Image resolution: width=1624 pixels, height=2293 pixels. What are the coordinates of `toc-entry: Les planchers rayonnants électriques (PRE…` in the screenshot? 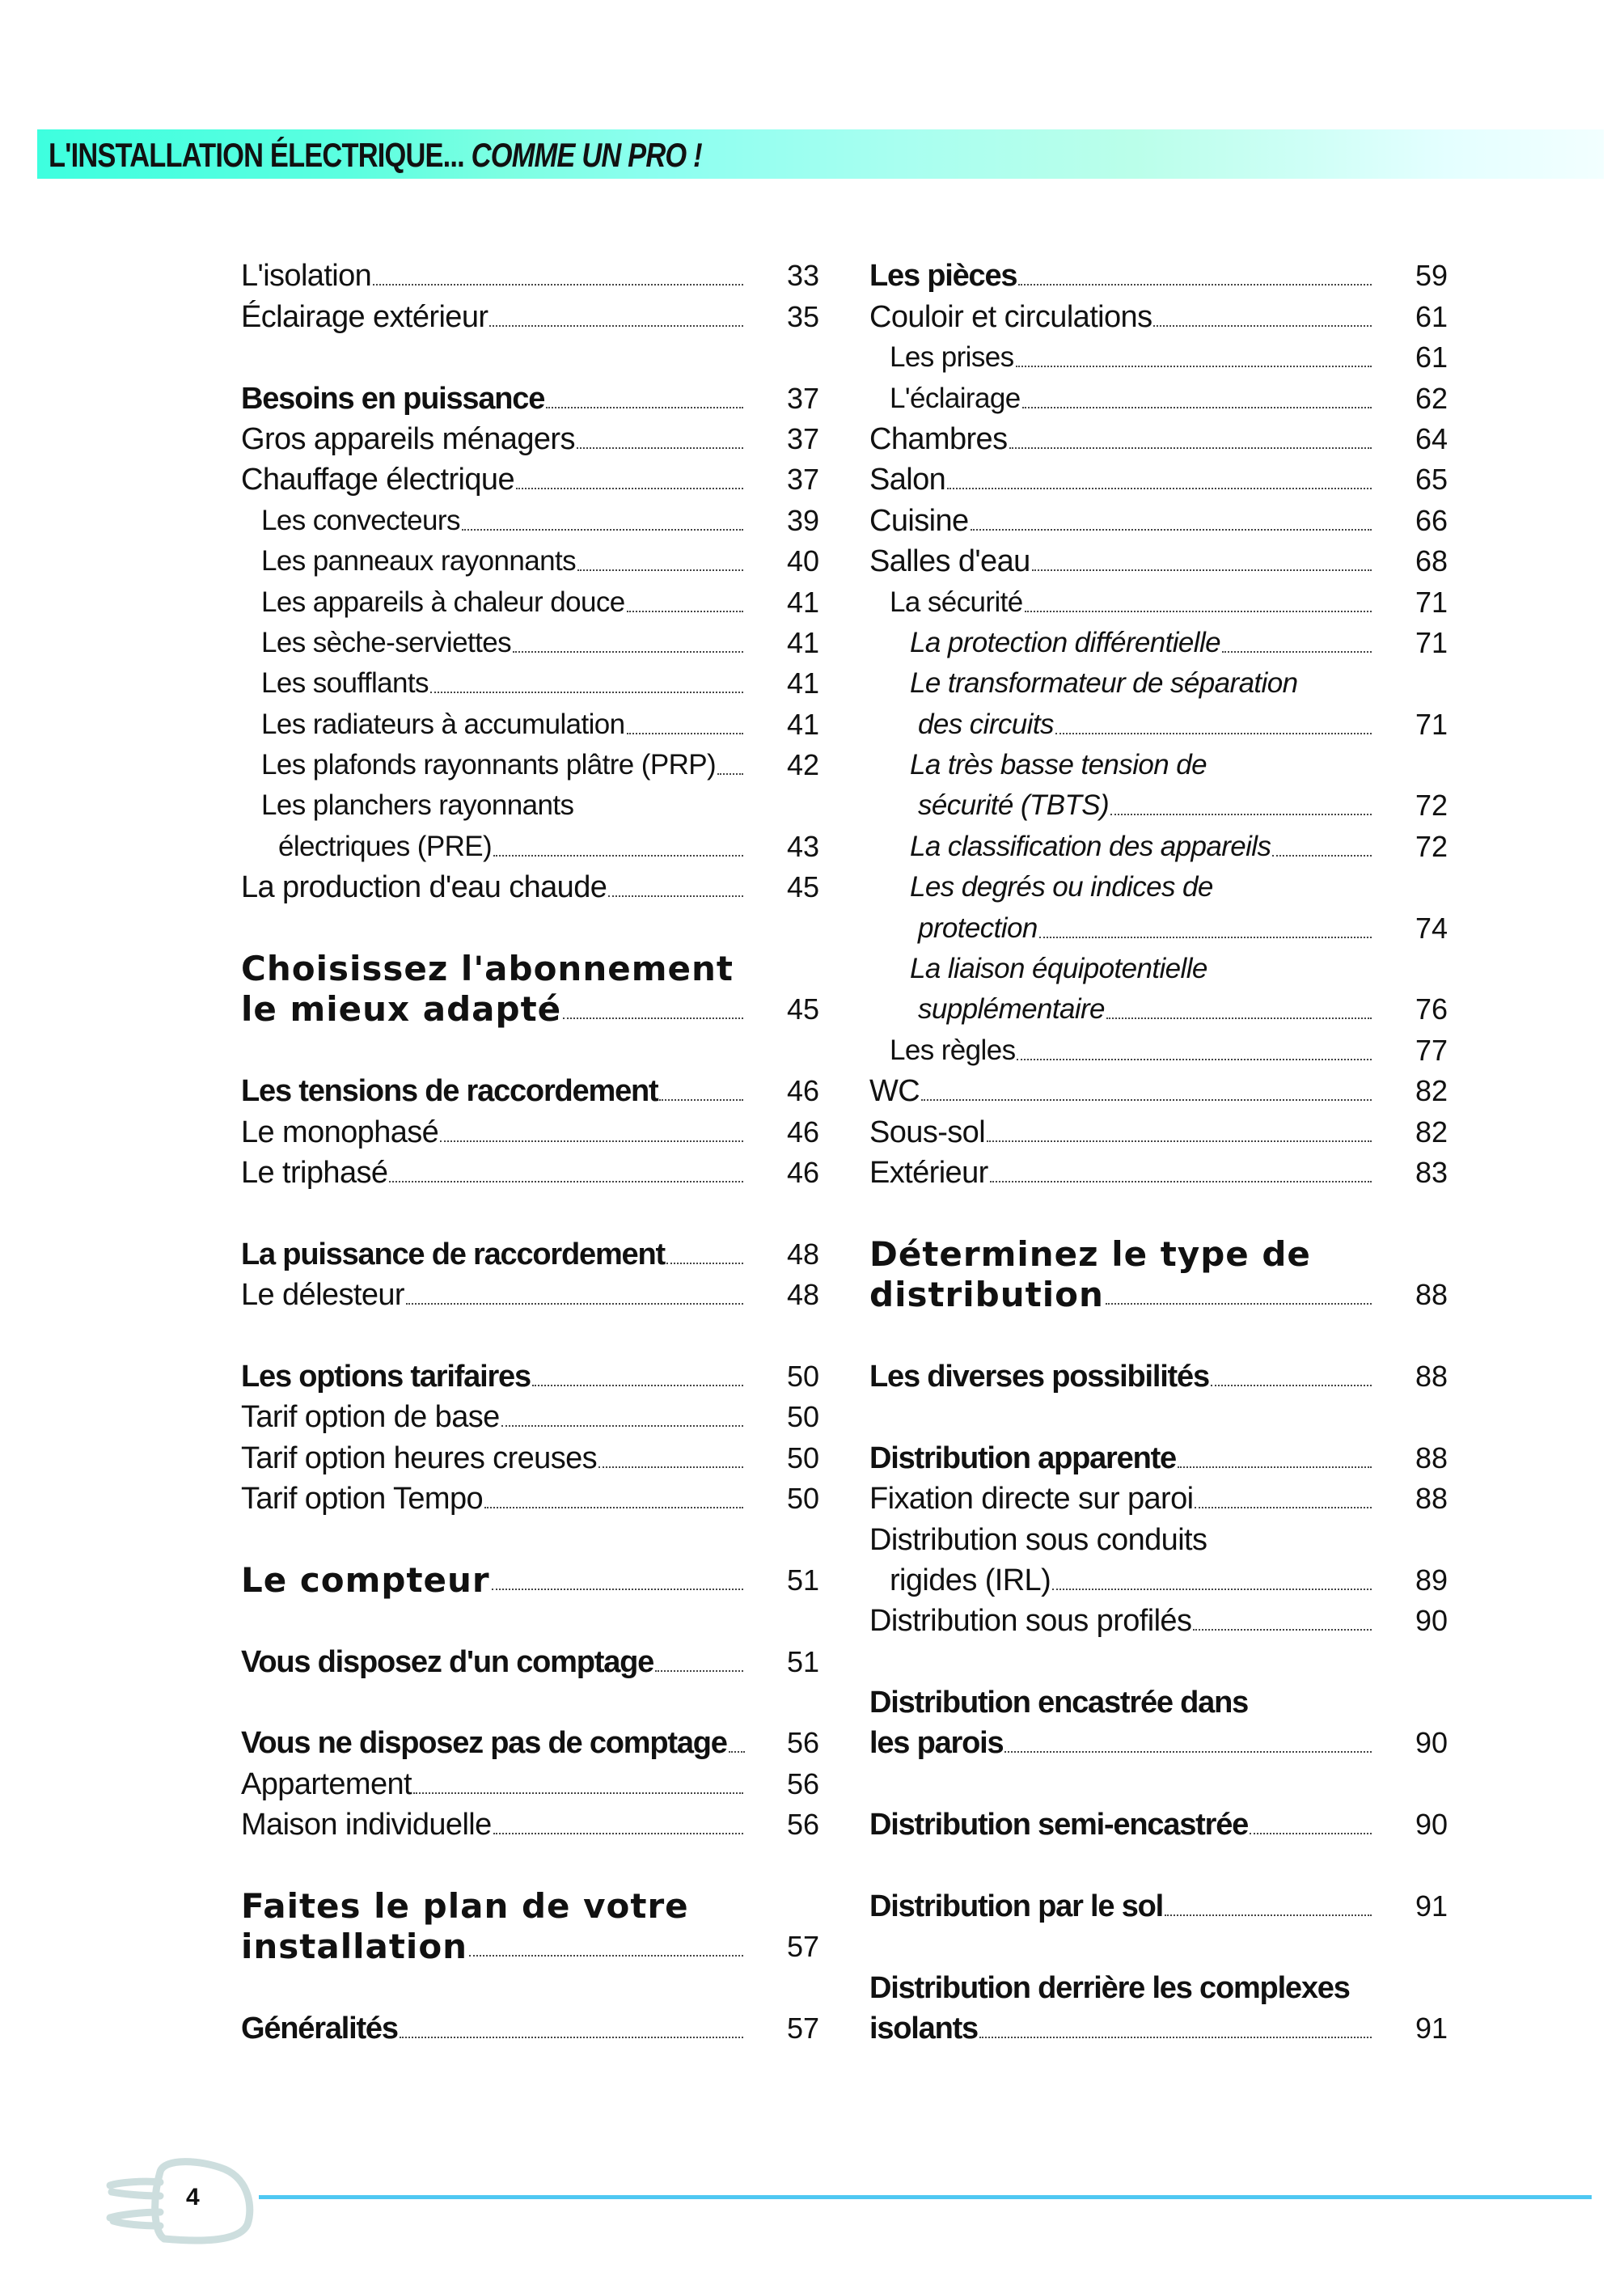 It's located at (530, 825).